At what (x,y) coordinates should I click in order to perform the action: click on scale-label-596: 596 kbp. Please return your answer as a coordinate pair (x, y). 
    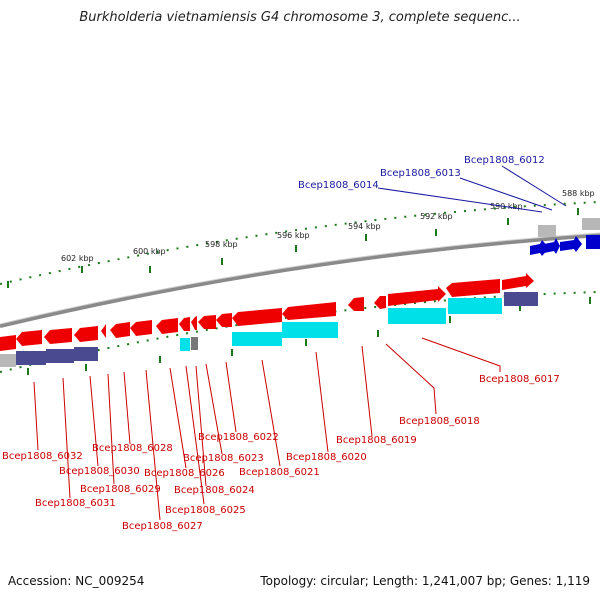
    Looking at the image, I should click on (293, 235).